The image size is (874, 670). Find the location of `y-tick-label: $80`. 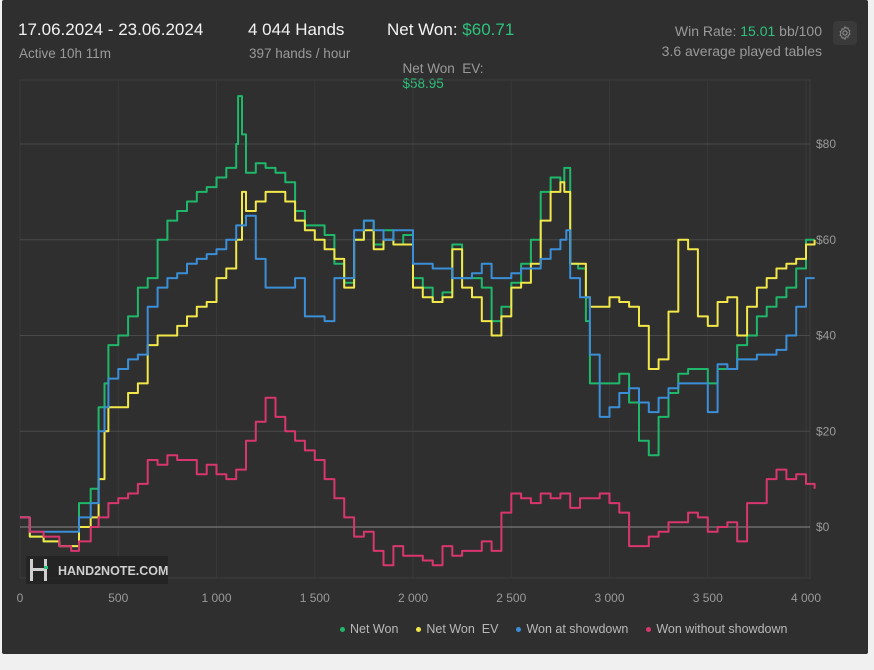

y-tick-label: $80 is located at coordinates (826, 144).